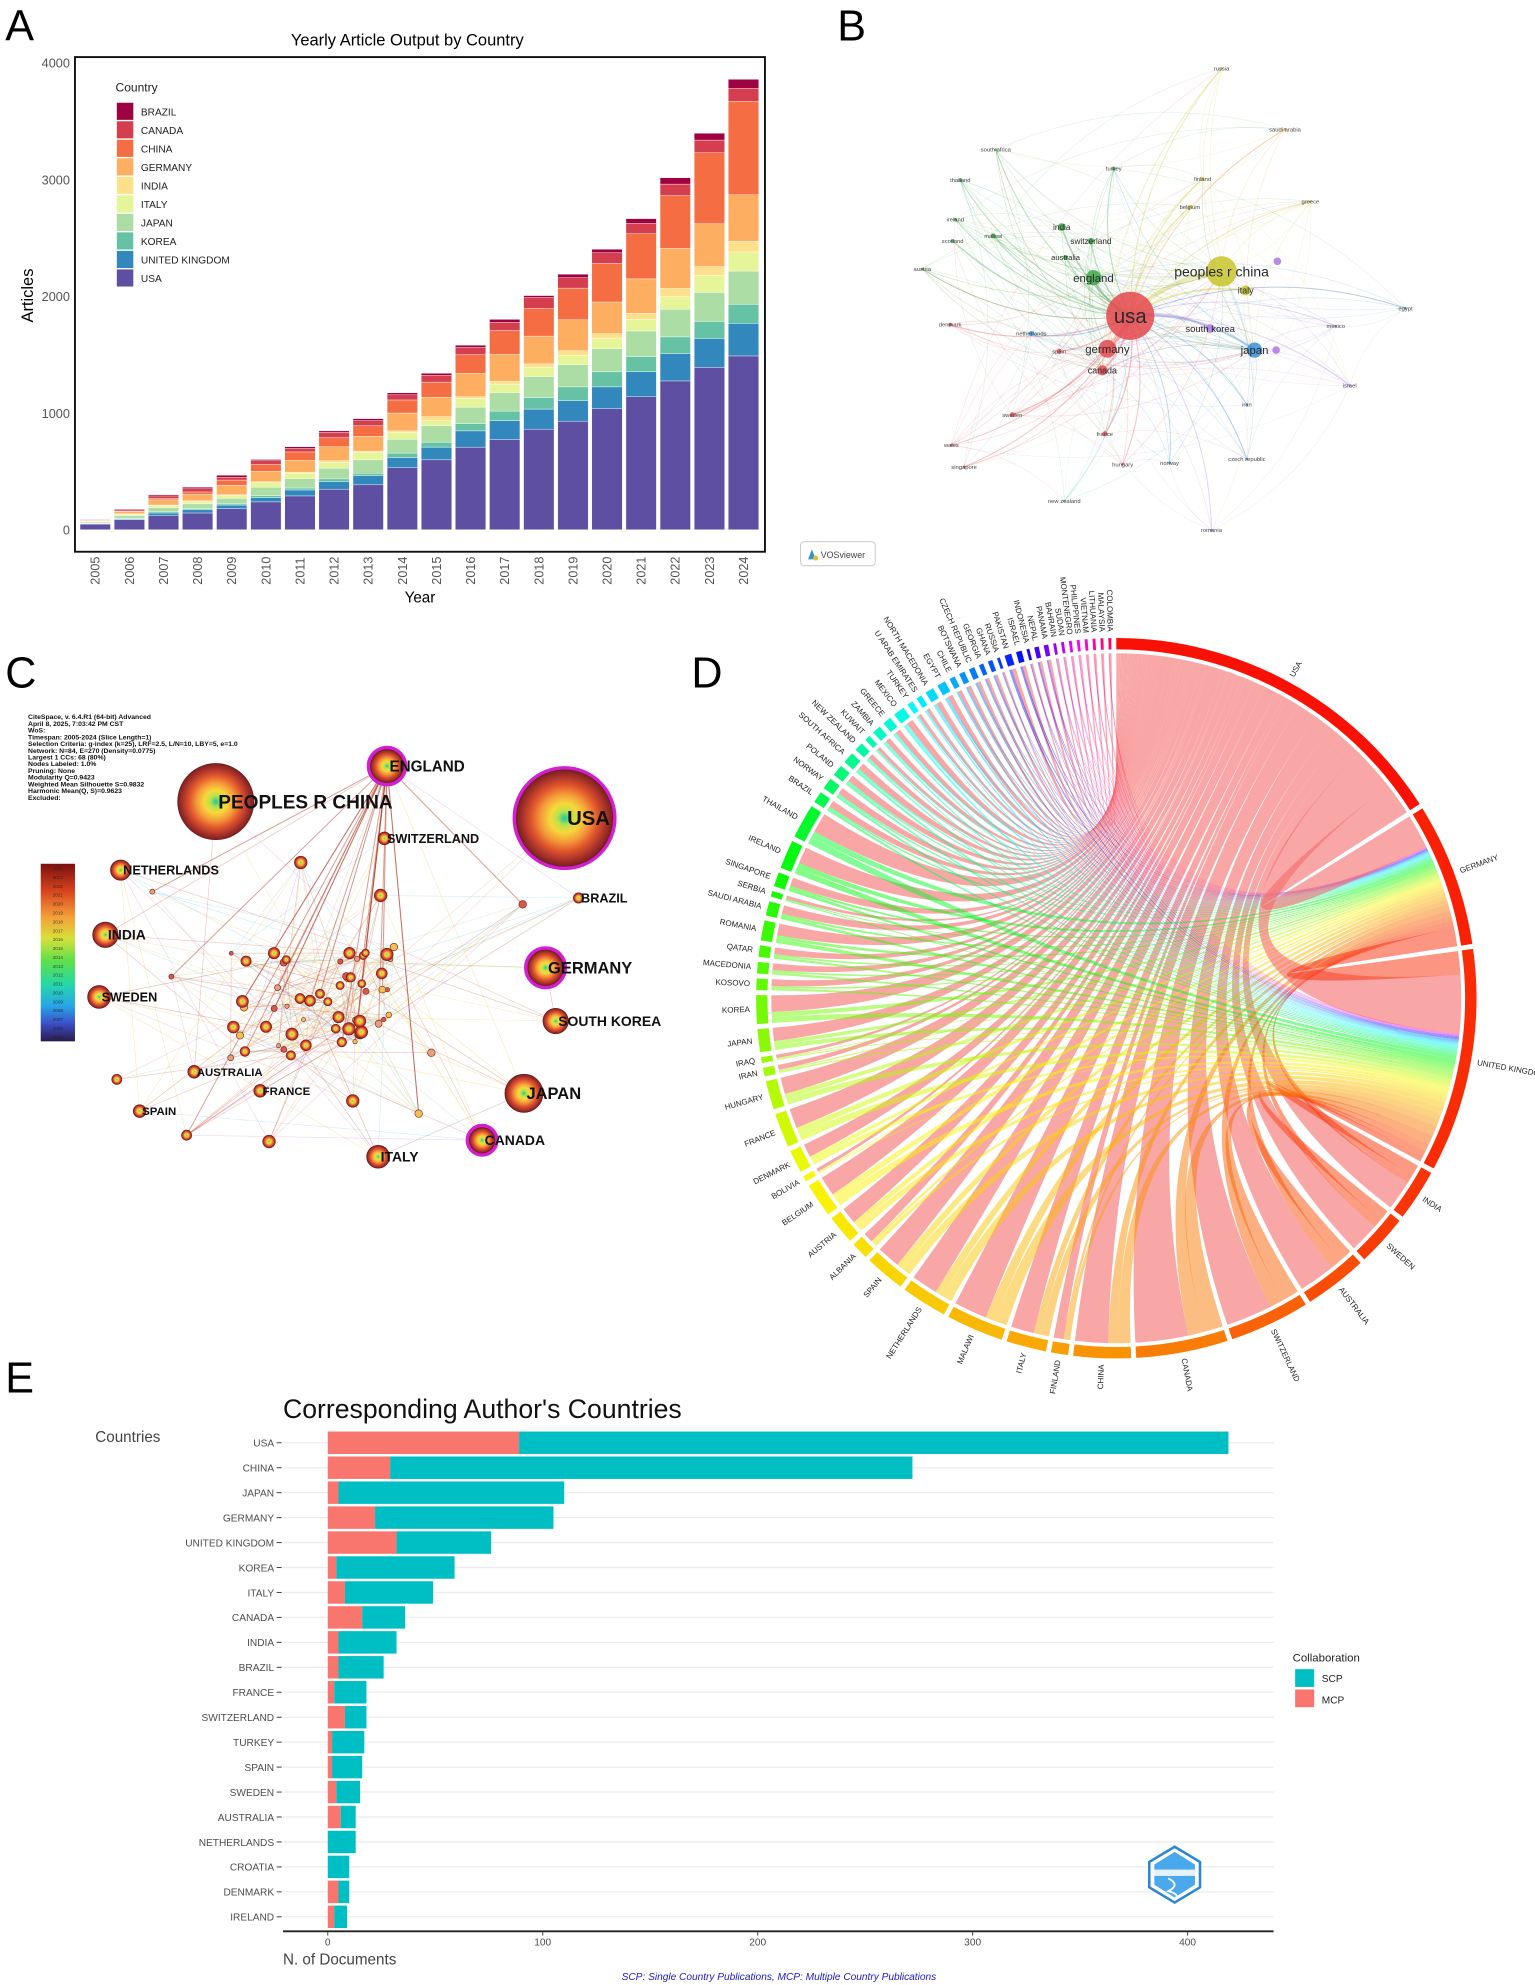 This screenshot has height=1985, width=1535. I want to click on x-tick-label: 100, so click(542, 1943).